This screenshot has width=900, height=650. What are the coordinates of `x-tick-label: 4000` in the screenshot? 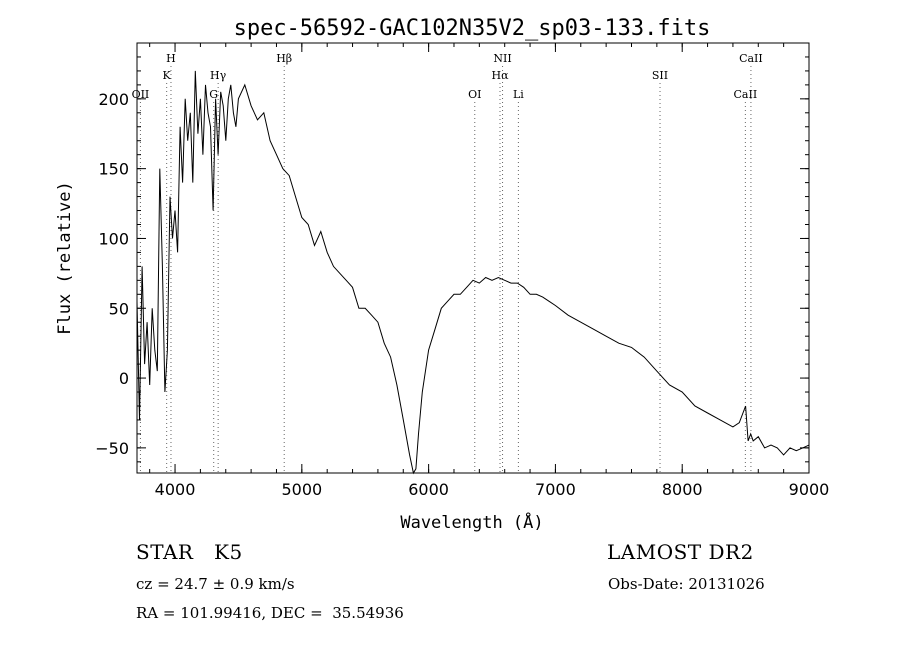 It's located at (175, 489).